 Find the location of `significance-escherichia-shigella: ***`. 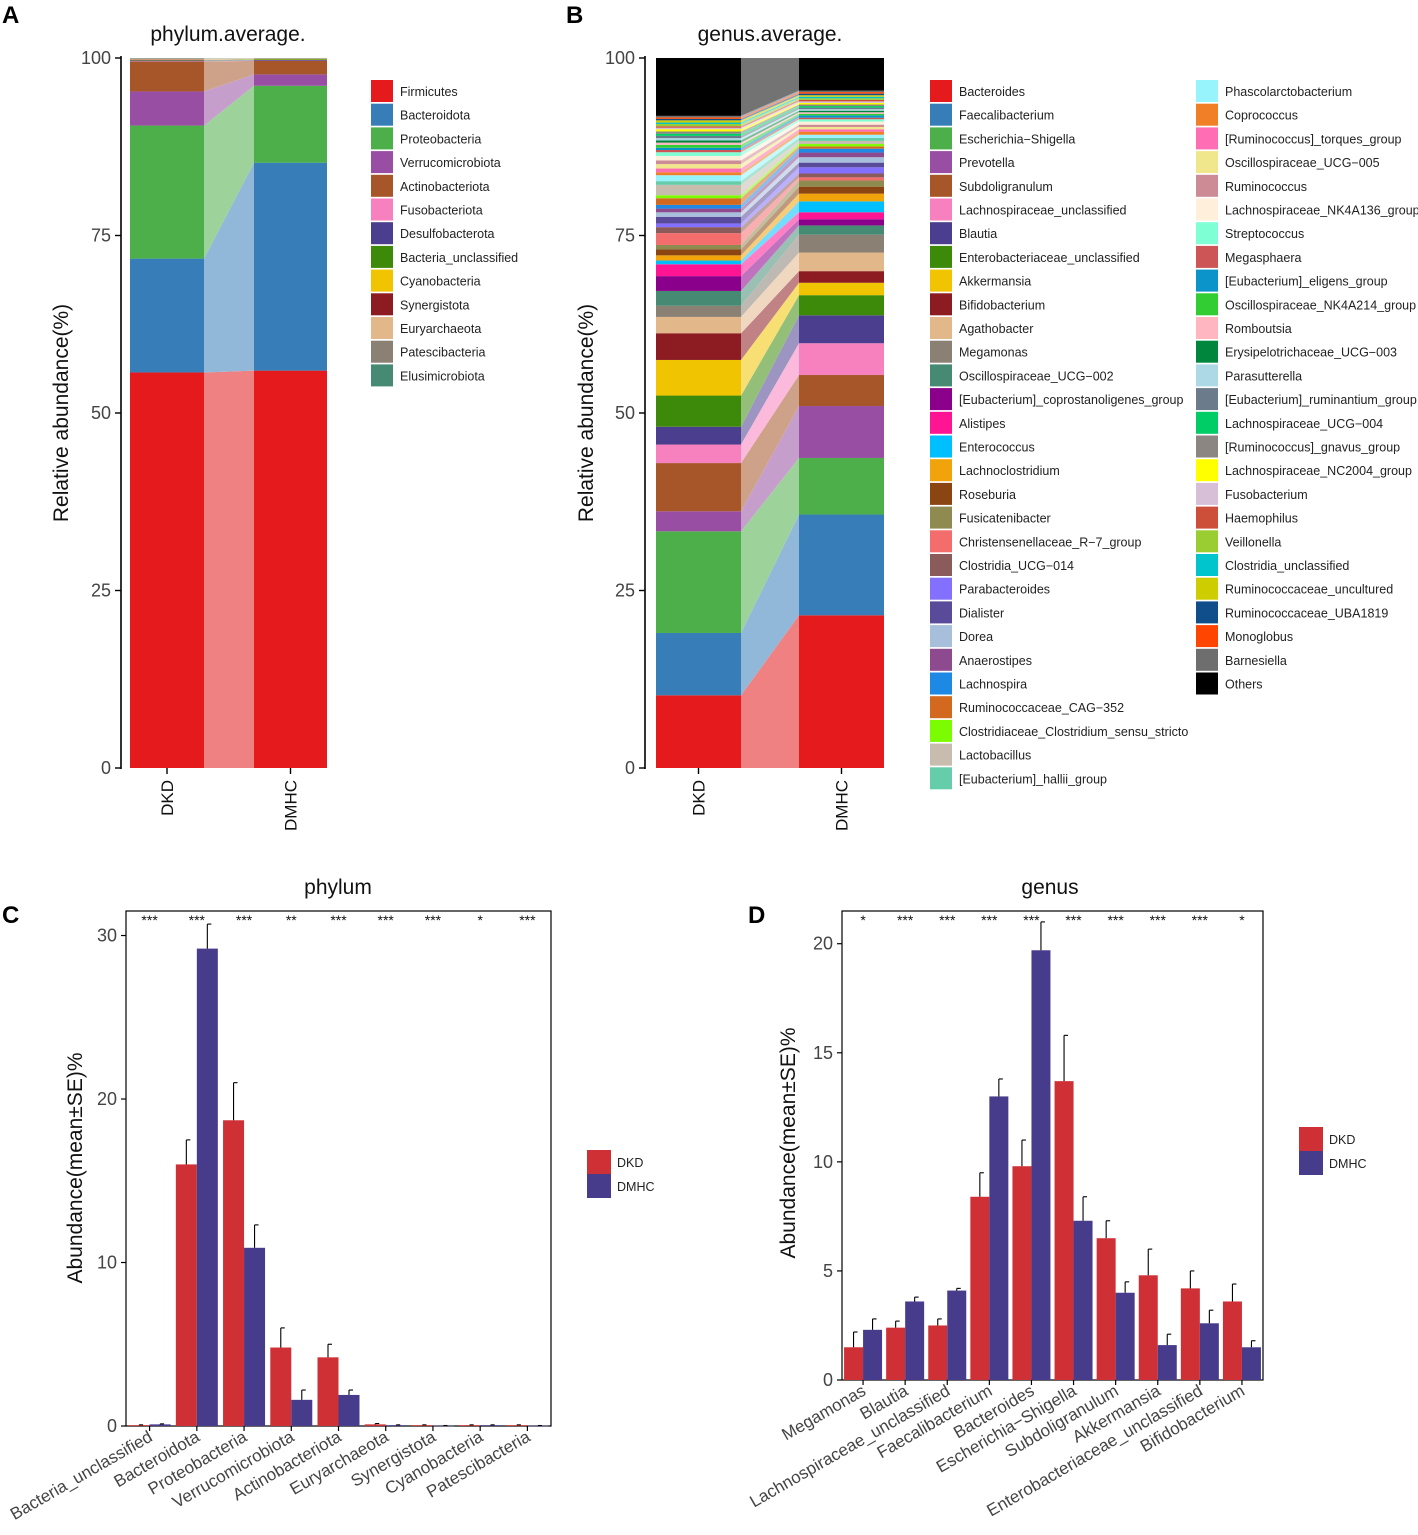

significance-escherichia-shigella: *** is located at coordinates (1073, 920).